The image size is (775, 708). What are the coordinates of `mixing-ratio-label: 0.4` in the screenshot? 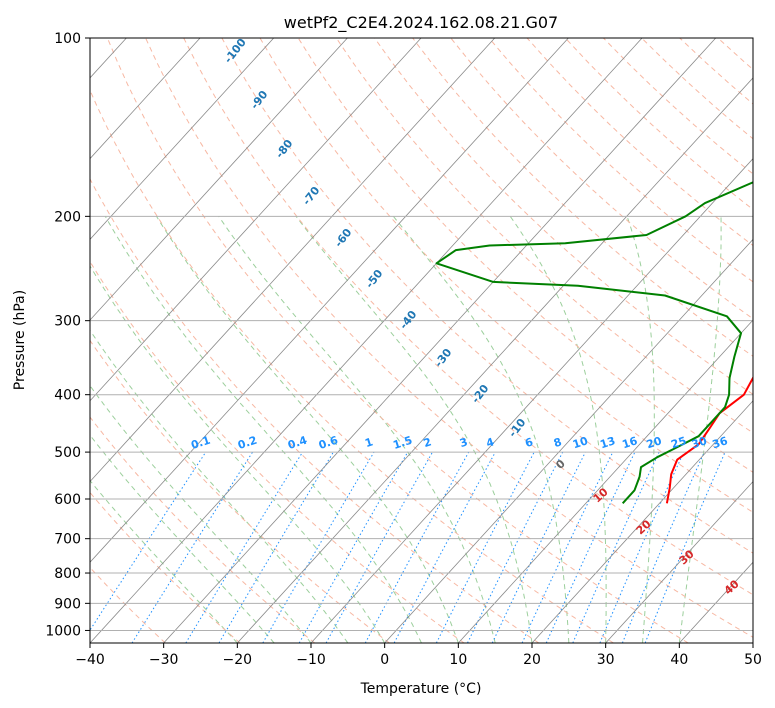 It's located at (297, 442).